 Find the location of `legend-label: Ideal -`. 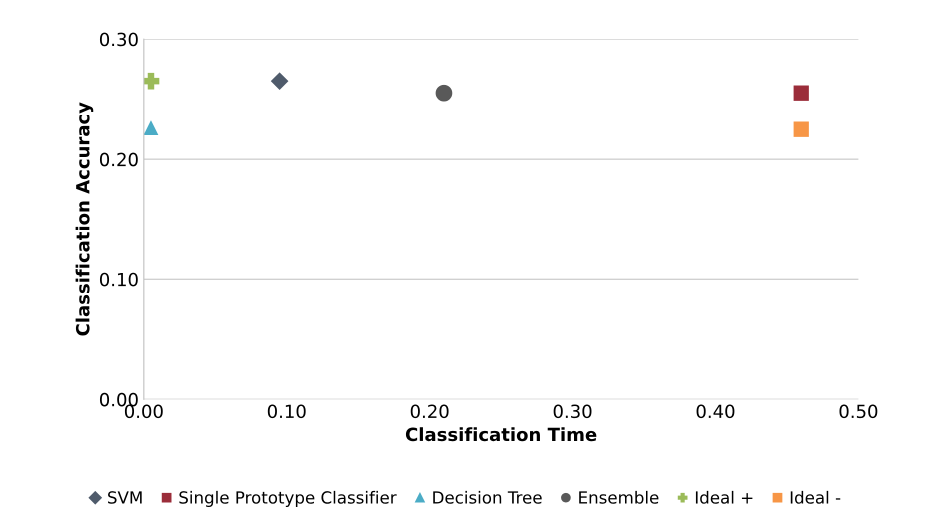

legend-label: Ideal - is located at coordinates (815, 497).